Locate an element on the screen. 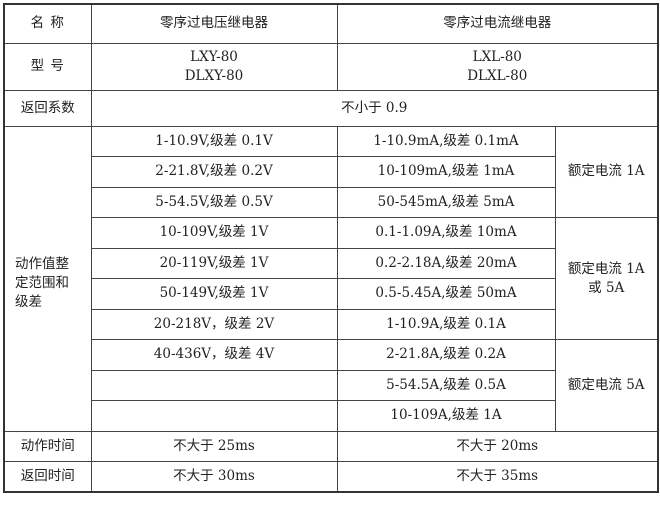 The width and height of the screenshot is (660, 507). model-dlxl: DLXL-80 is located at coordinates (497, 75).